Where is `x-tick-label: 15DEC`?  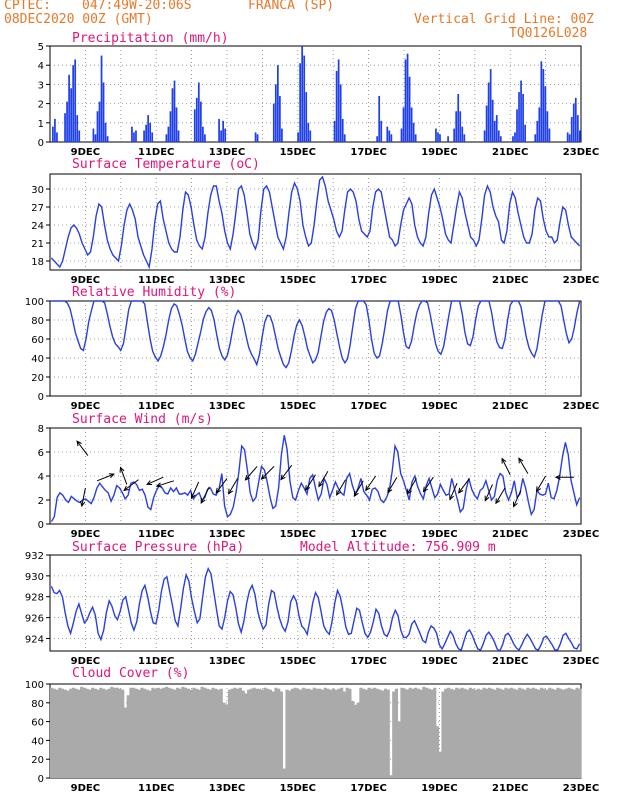 x-tick-label: 15DEC is located at coordinates (298, 788).